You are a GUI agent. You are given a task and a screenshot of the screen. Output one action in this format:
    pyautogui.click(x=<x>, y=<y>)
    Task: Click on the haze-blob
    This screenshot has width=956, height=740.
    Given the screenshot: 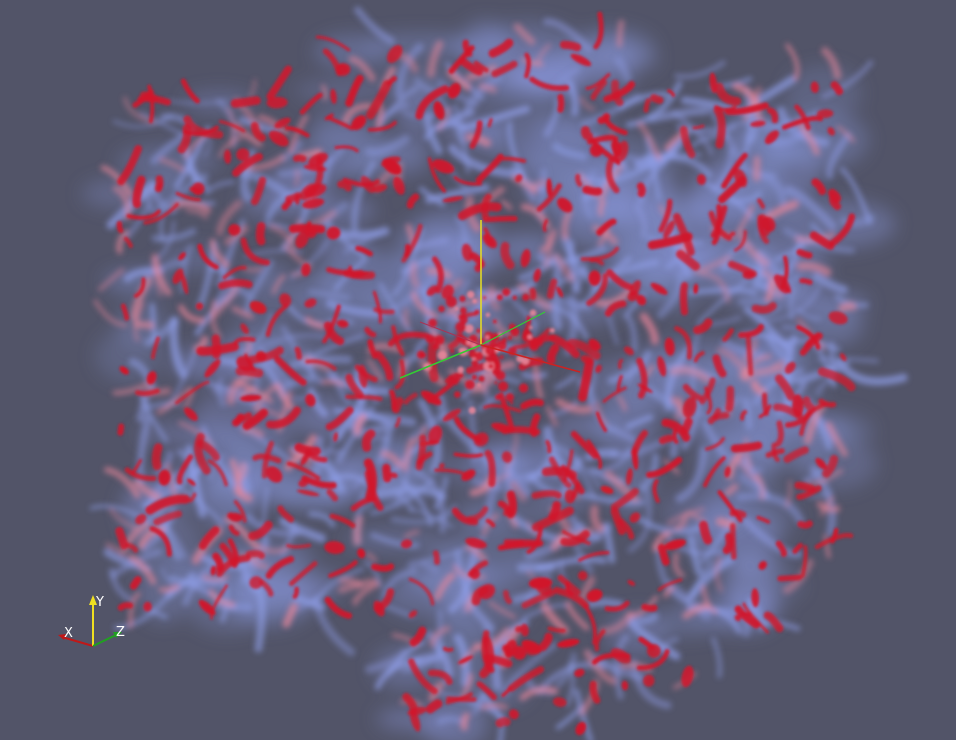 What is the action you would take?
    pyautogui.click(x=754, y=561)
    